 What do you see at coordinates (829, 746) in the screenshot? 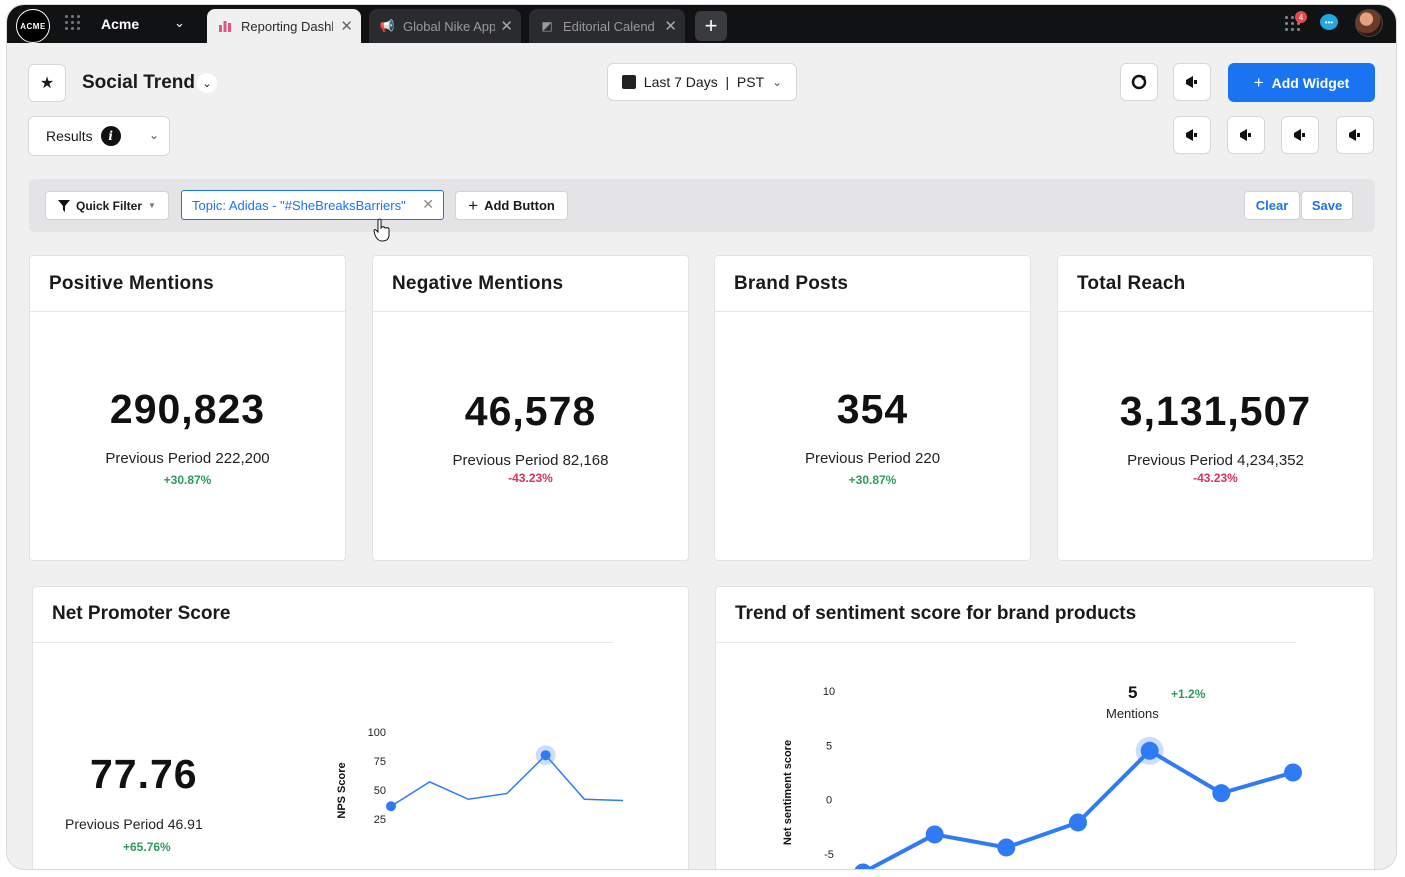
I see `y-tick-label: 5` at bounding box center [829, 746].